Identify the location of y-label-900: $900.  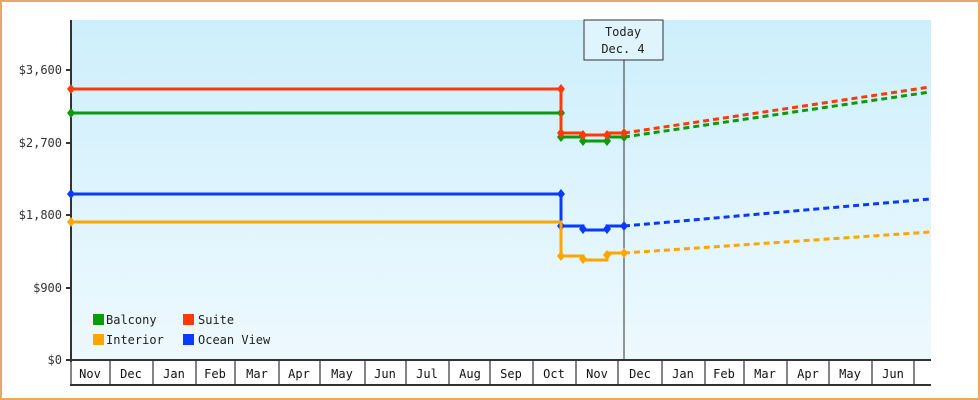
(47, 288).